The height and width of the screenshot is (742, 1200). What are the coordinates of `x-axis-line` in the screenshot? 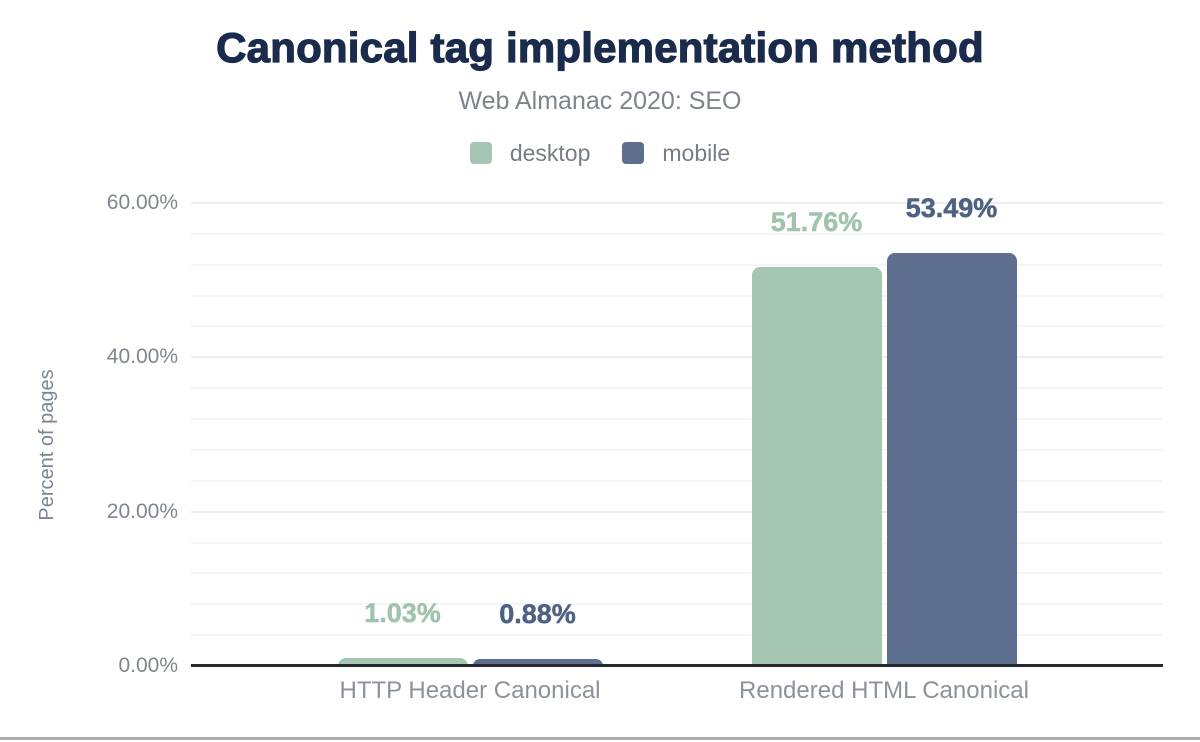 It's located at (677, 665).